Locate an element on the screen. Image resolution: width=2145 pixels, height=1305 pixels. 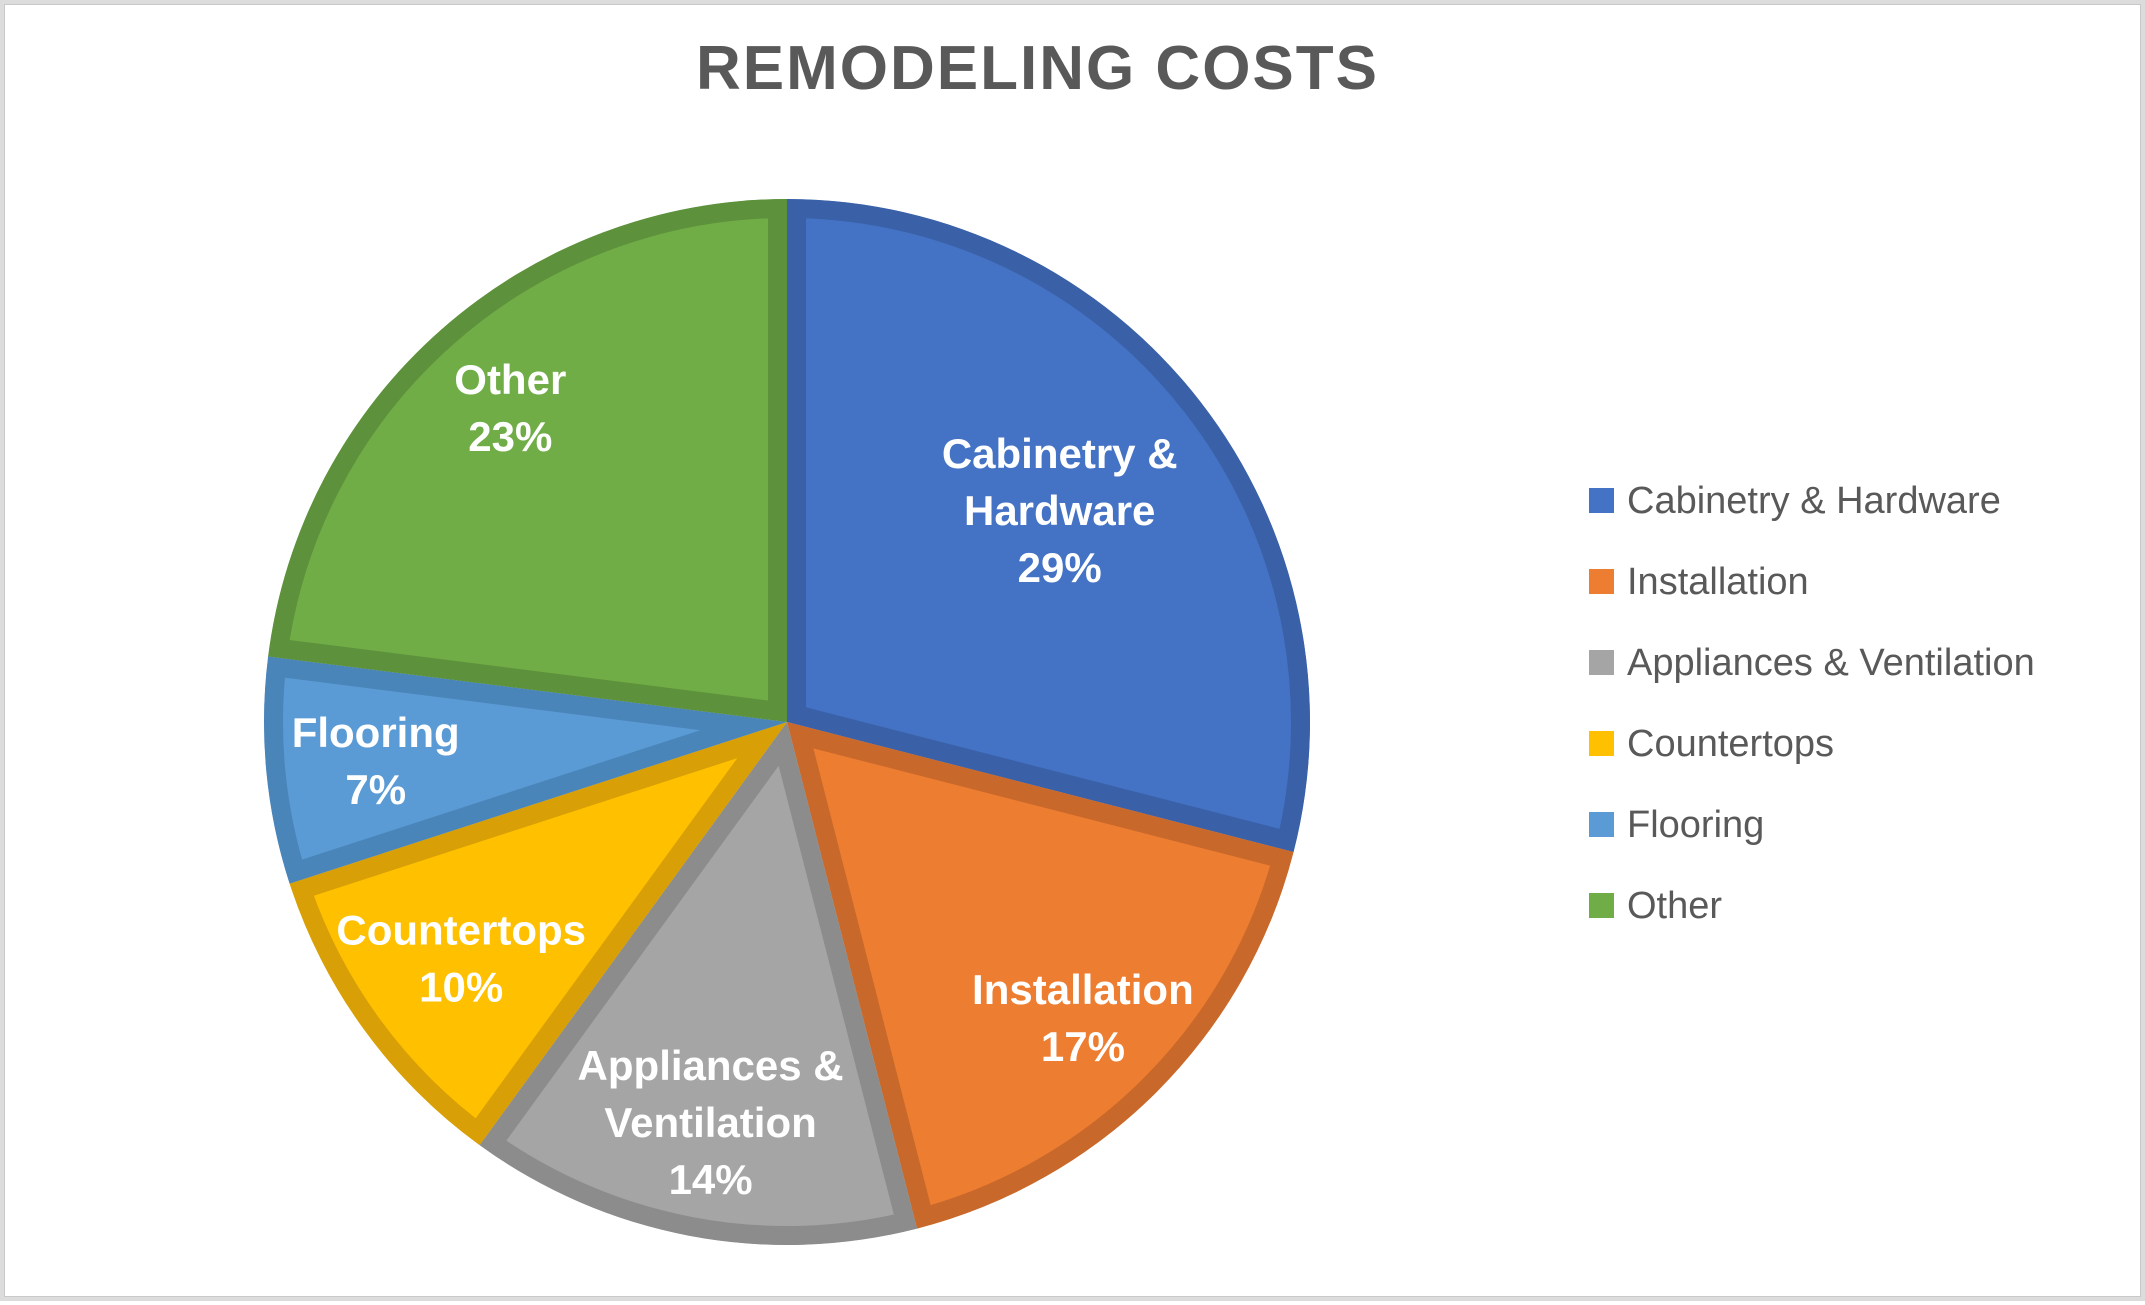
legend-label-other: Other is located at coordinates (1675, 905).